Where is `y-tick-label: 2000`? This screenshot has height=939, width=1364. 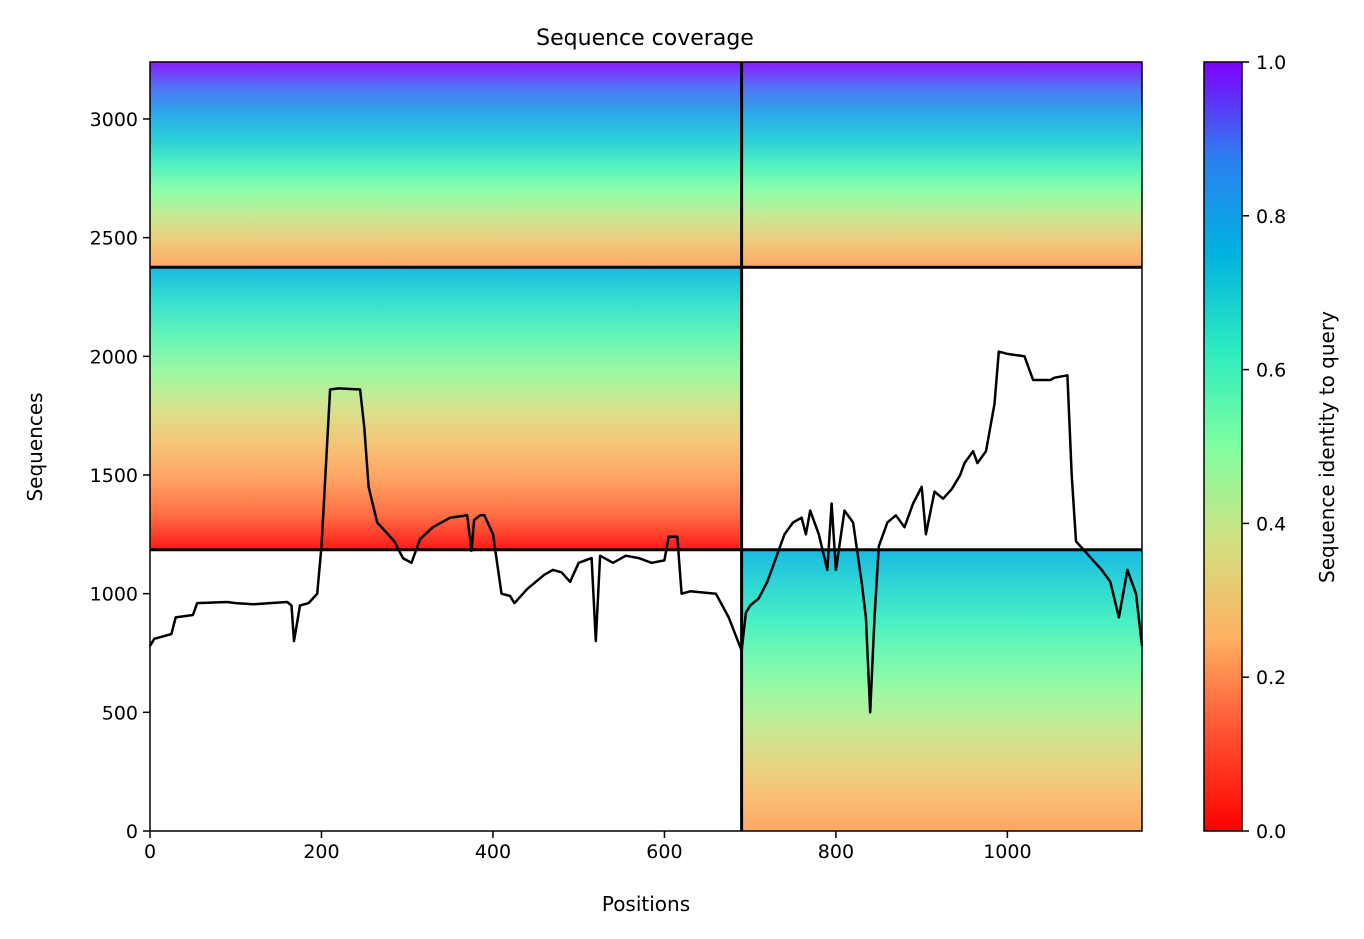 y-tick-label: 2000 is located at coordinates (114, 357).